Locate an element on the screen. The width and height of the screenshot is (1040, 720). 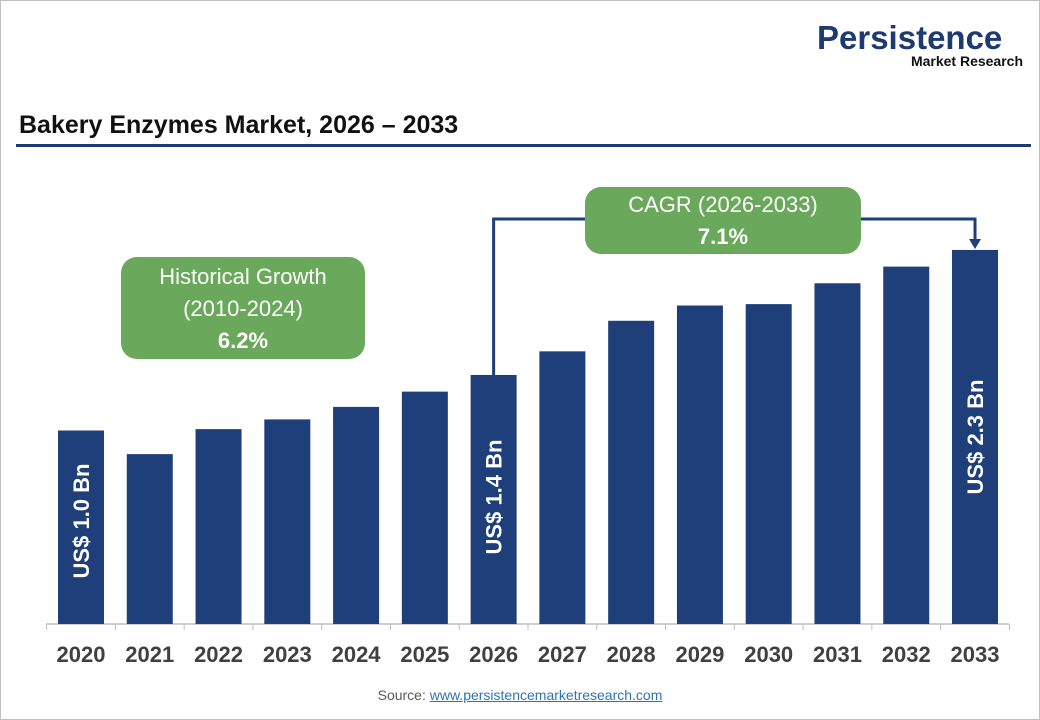
x-tick-label: 2030 is located at coordinates (768, 654).